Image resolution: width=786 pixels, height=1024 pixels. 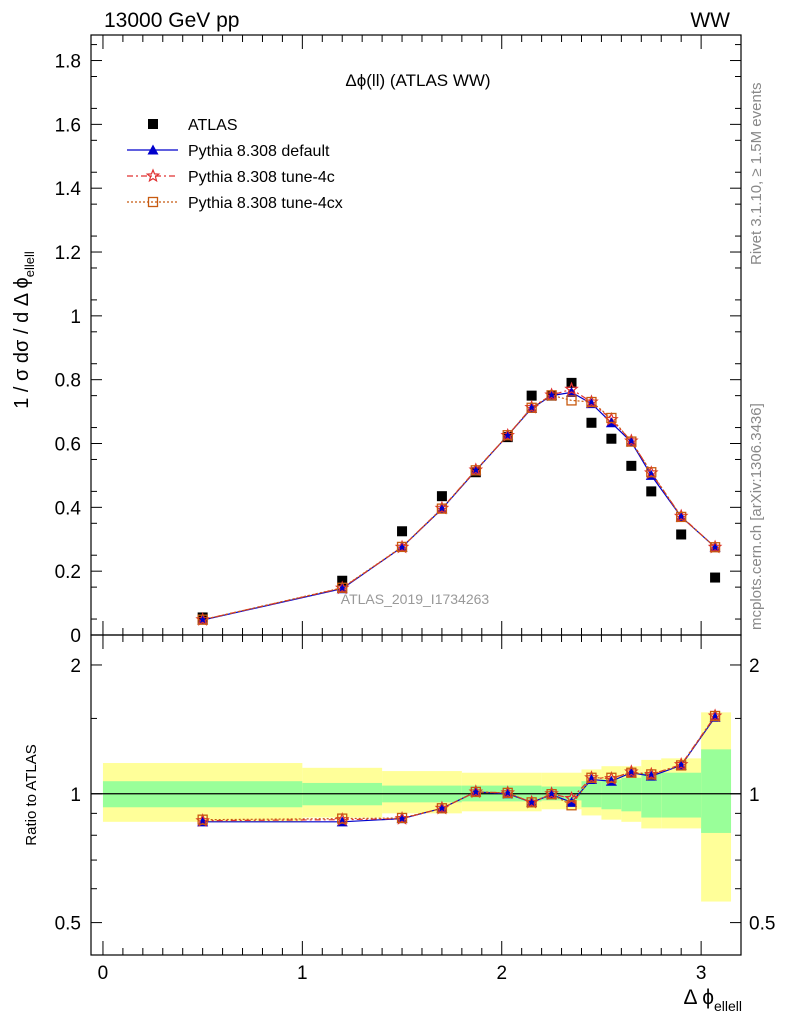 I want to click on y-tick-label: 1.2, so click(x=68, y=253).